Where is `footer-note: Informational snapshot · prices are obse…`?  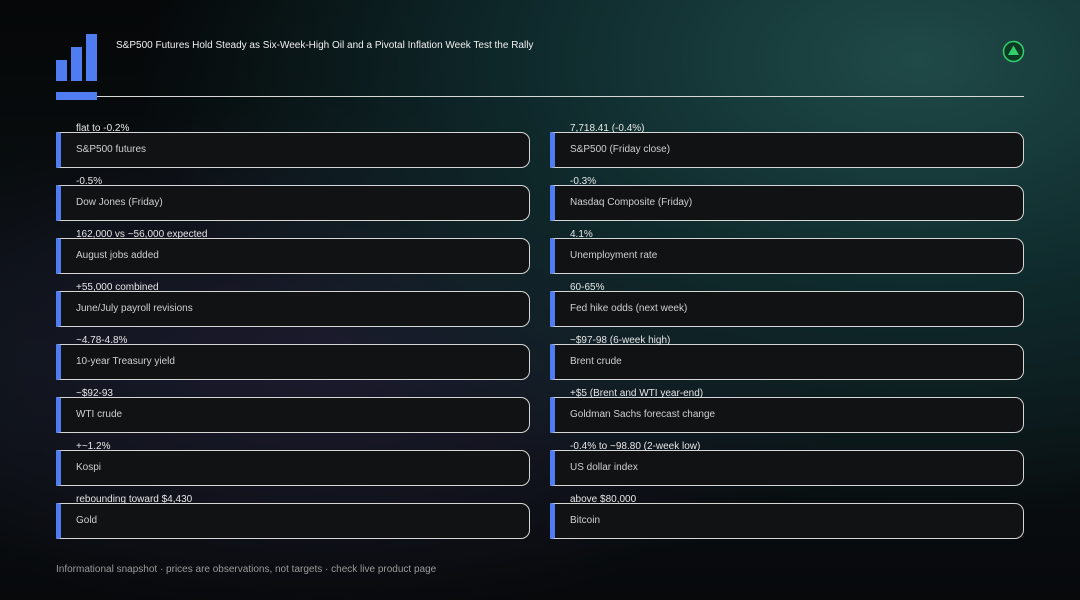 footer-note: Informational snapshot · prices are obse… is located at coordinates (246, 569).